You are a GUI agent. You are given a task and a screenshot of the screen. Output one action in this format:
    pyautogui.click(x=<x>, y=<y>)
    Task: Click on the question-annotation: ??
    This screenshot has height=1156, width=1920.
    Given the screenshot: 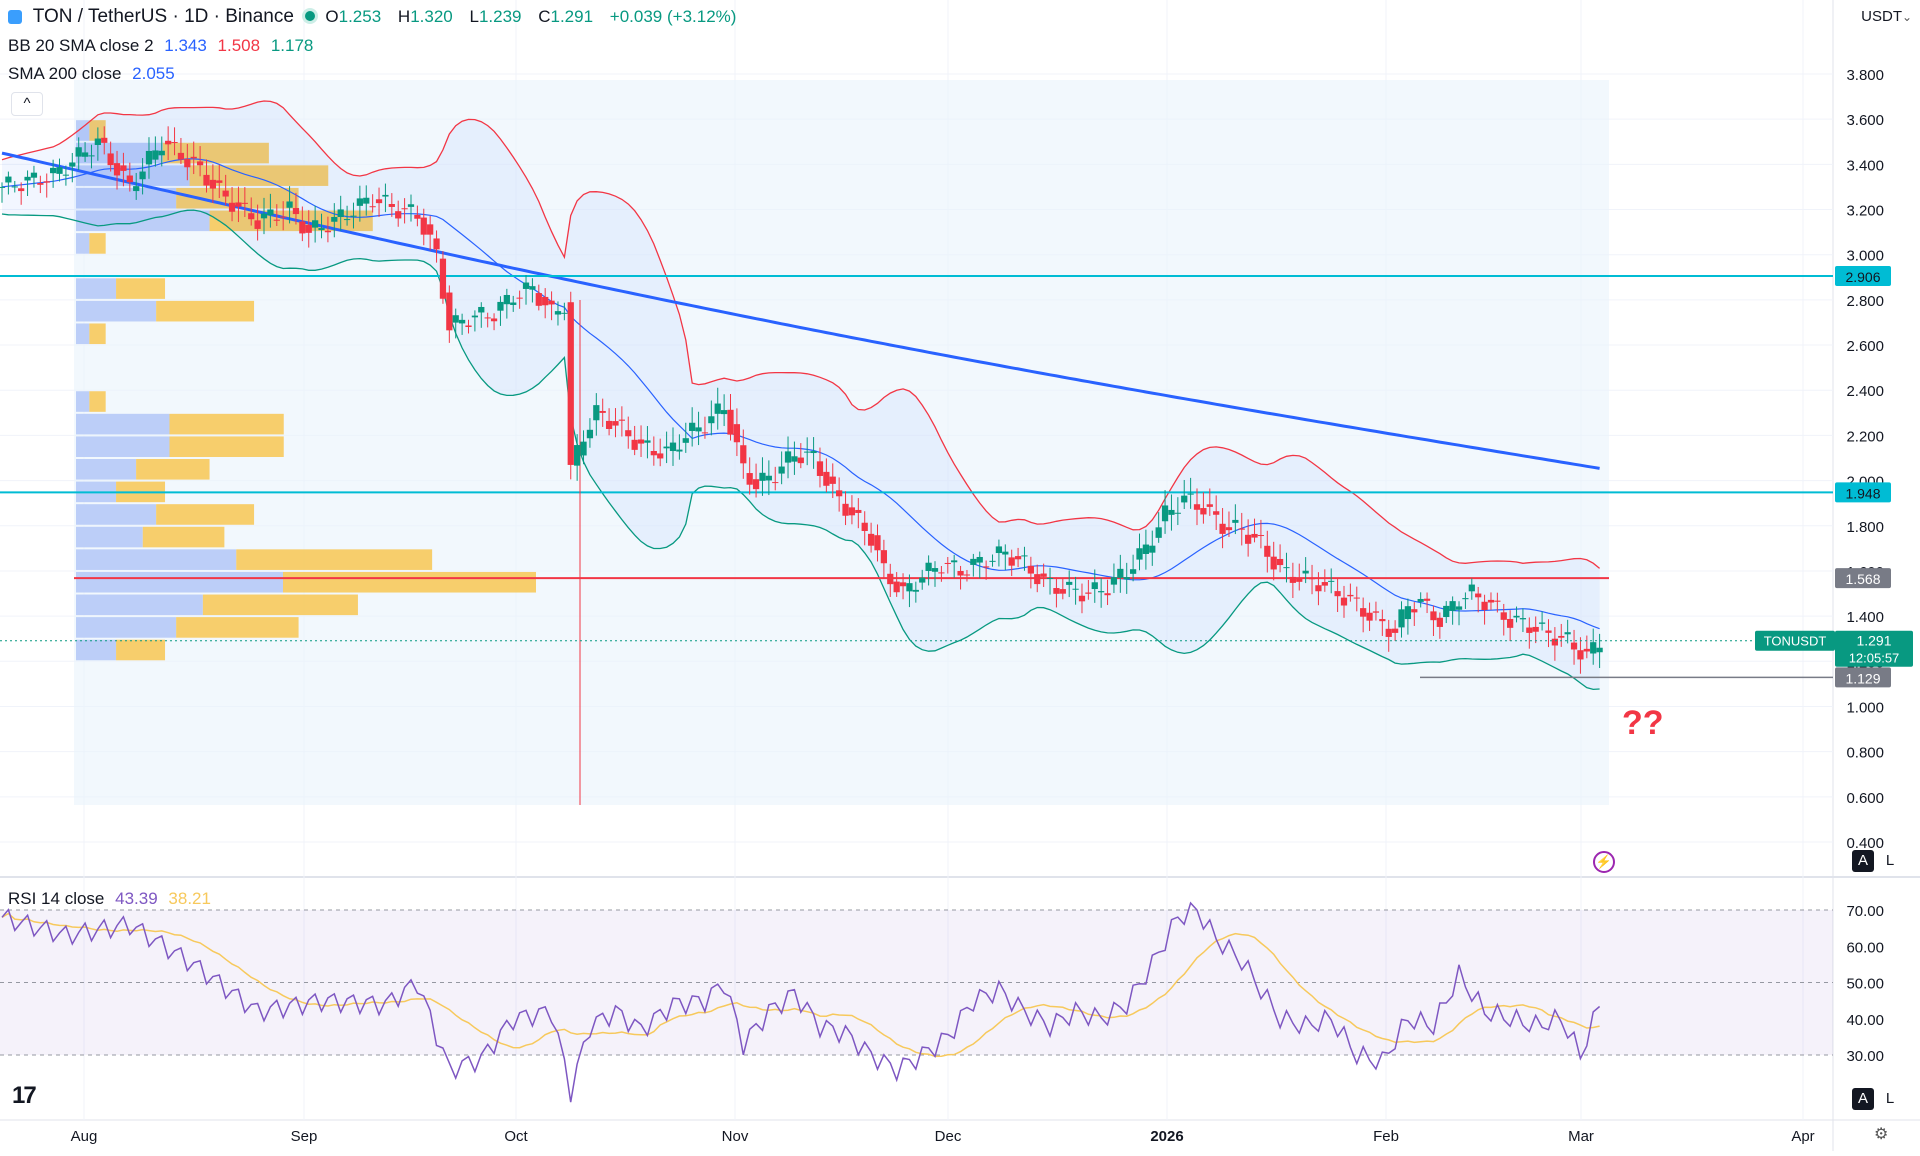 What is the action you would take?
    pyautogui.click(x=1643, y=723)
    